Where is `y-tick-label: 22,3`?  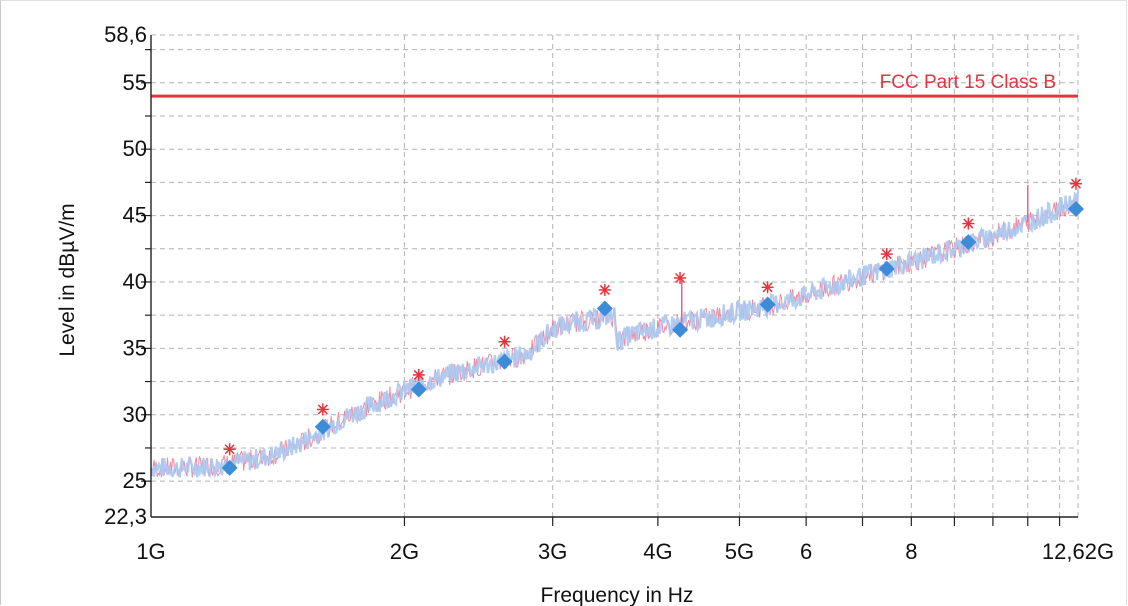
y-tick-label: 22,3 is located at coordinates (125, 516).